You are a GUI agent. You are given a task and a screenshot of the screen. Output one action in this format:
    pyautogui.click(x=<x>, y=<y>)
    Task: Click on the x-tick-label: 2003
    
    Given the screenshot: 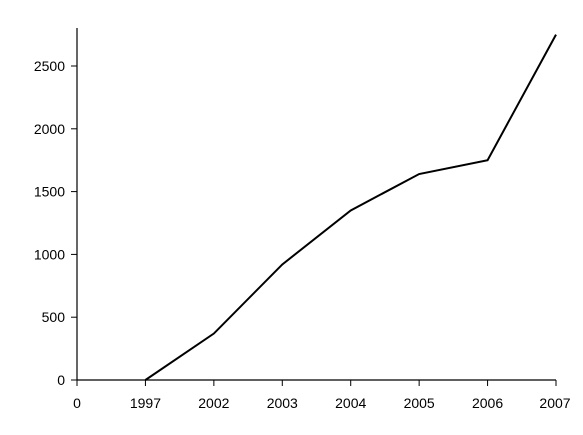 What is the action you would take?
    pyautogui.click(x=282, y=403)
    